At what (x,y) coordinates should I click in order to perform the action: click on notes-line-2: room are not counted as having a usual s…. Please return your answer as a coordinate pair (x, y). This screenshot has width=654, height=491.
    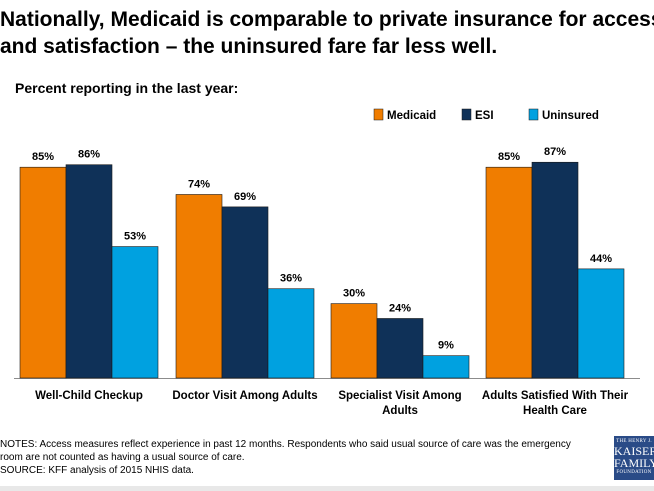
    Looking at the image, I should click on (122, 457).